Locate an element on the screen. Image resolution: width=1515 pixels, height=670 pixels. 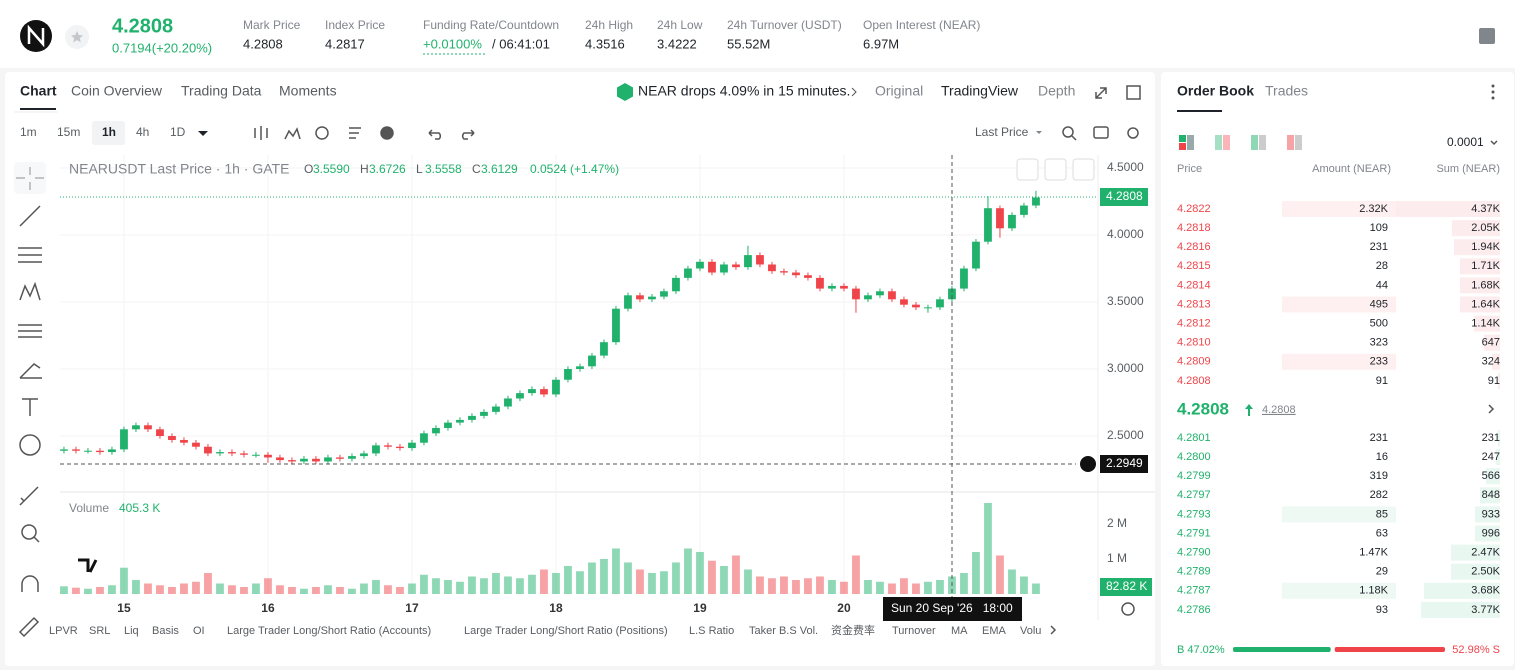
book-price: 4.2787 is located at coordinates (1194, 591).